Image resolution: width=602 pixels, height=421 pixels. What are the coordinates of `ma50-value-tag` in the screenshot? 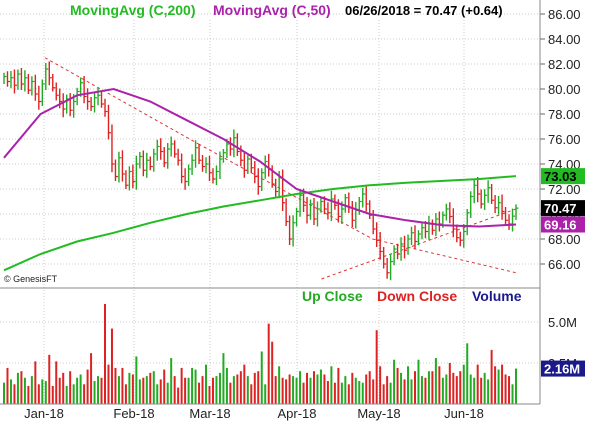 It's located at (563, 224).